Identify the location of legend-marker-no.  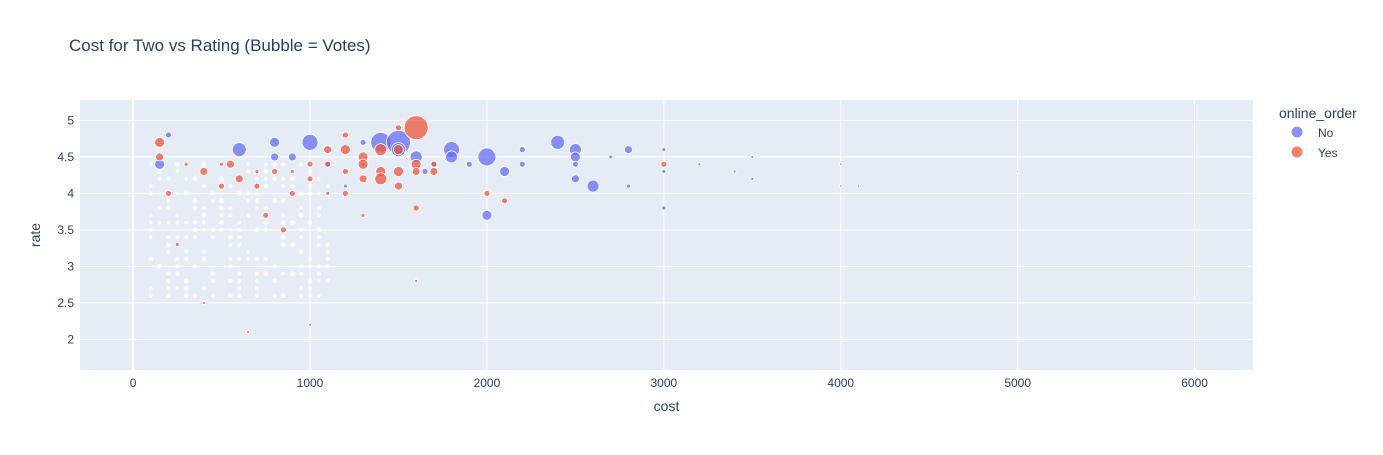
(1297, 132).